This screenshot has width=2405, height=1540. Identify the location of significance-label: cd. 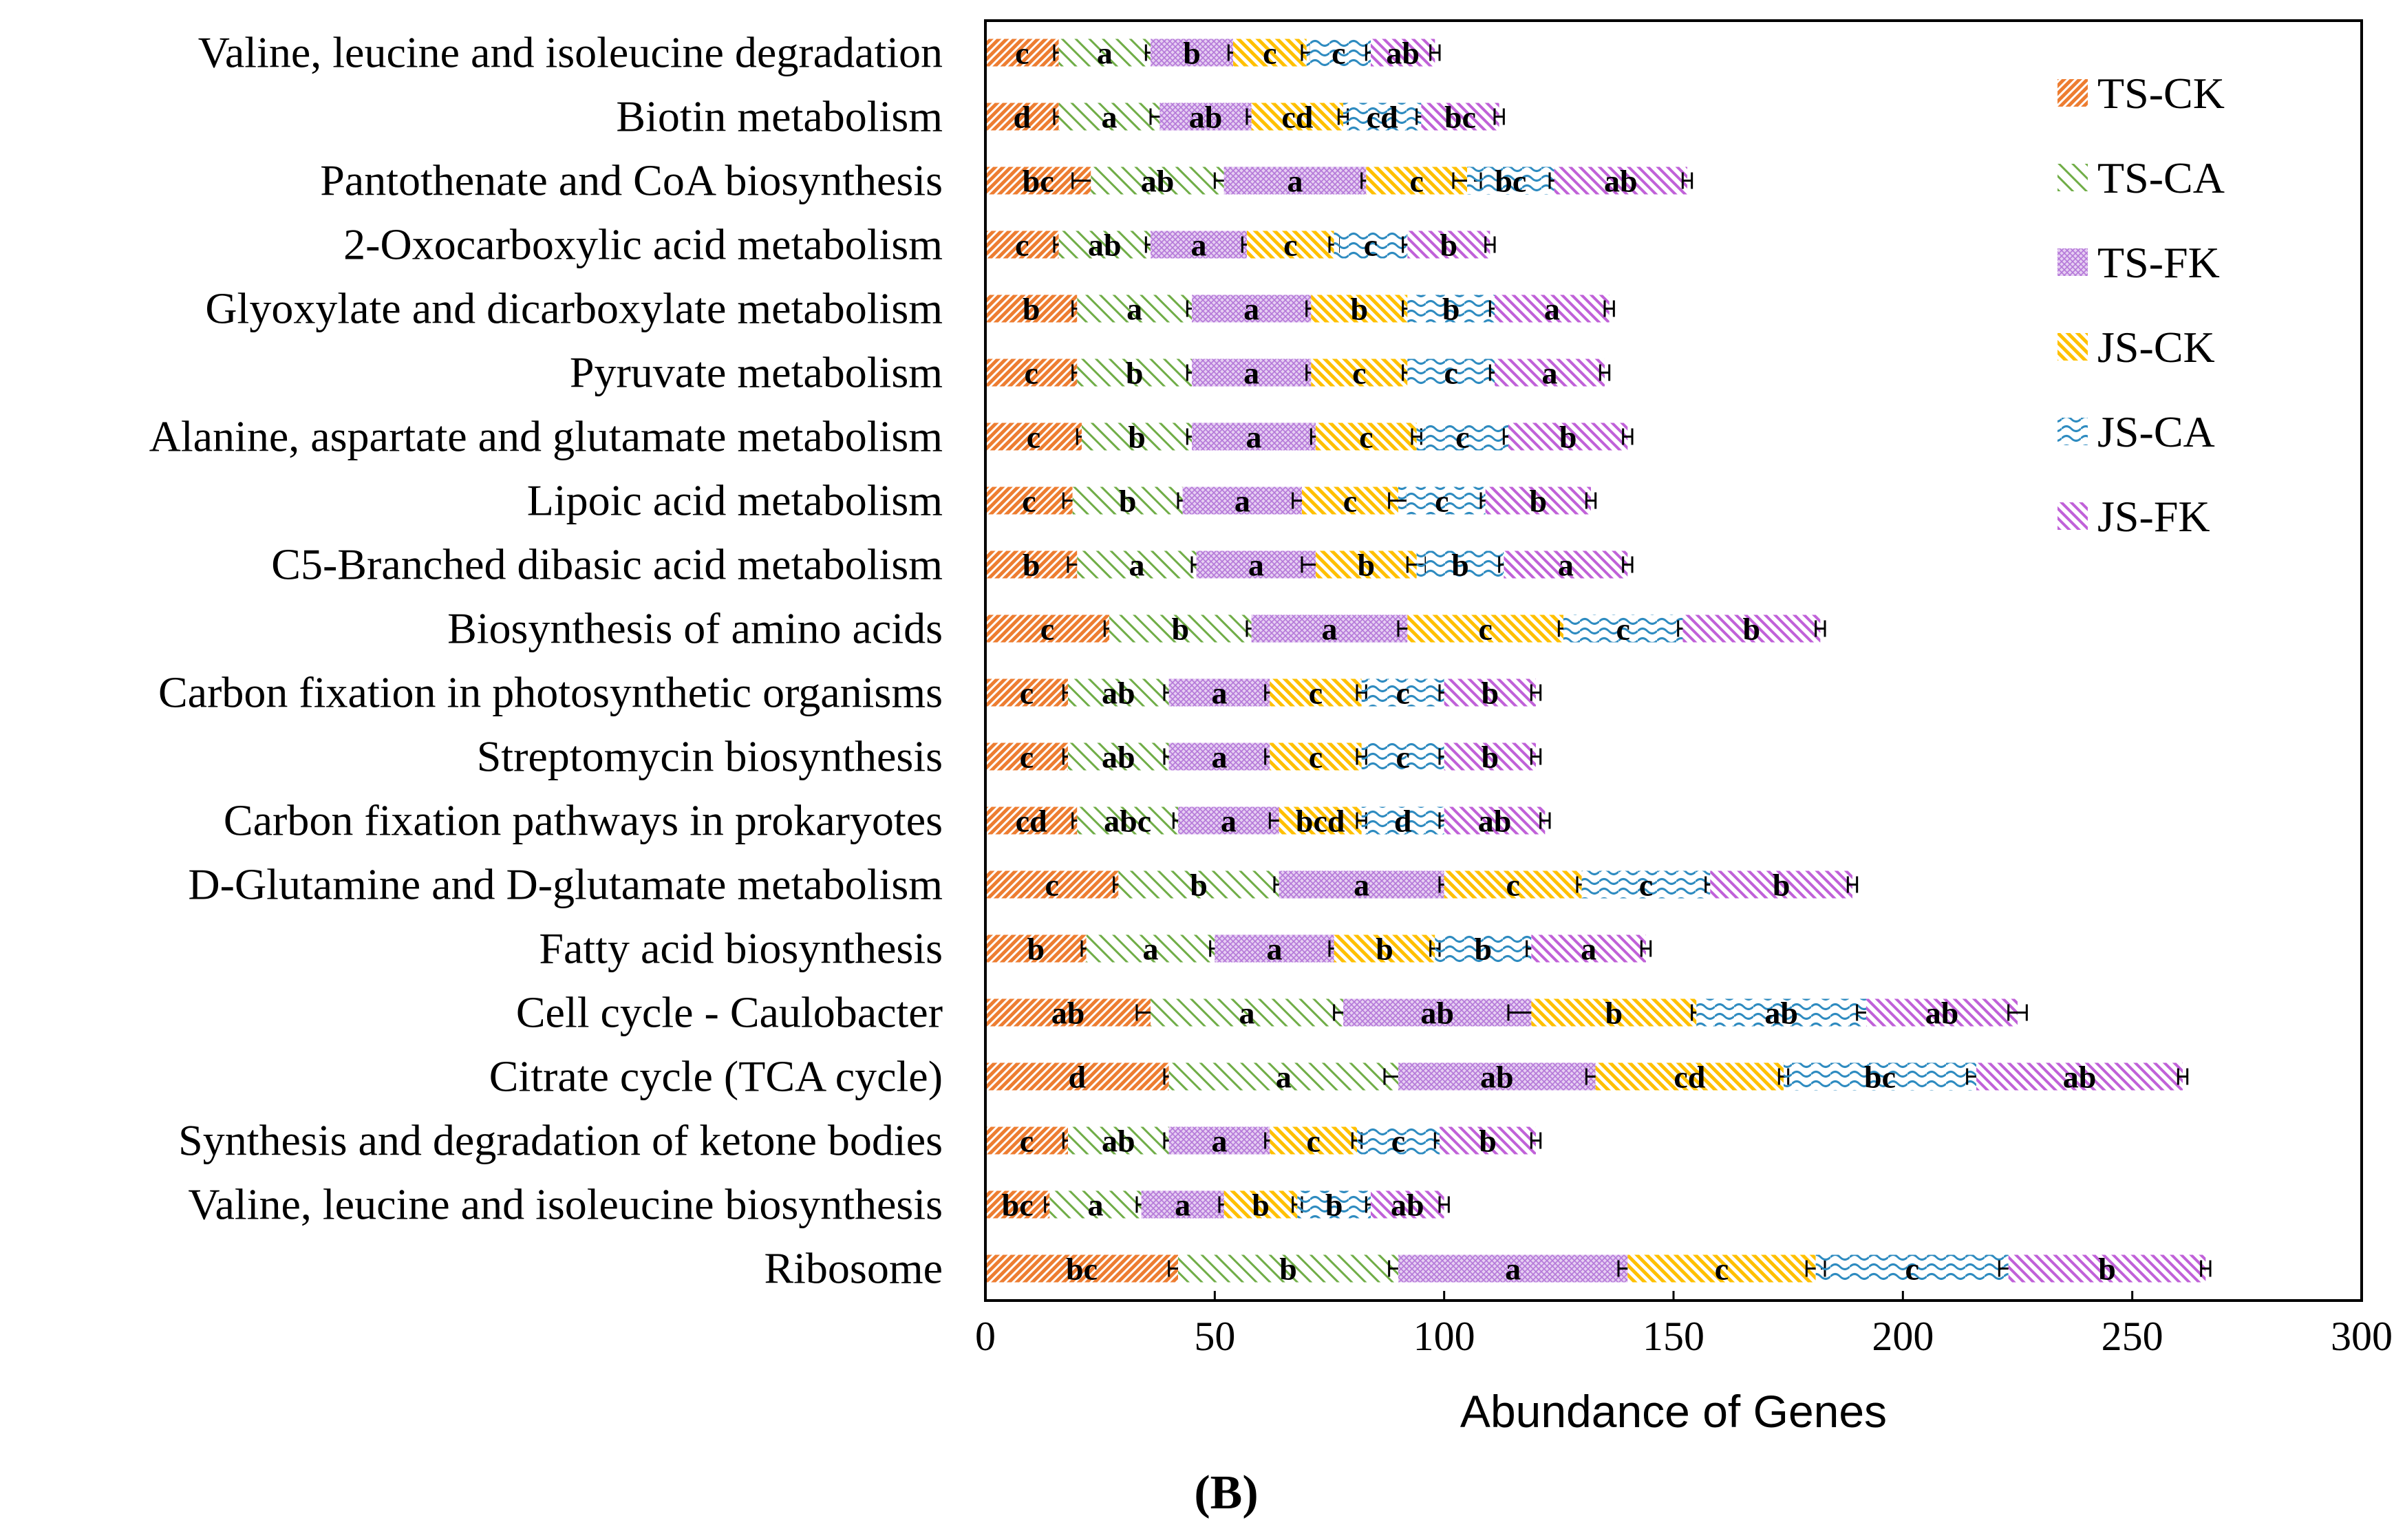
(1031, 821).